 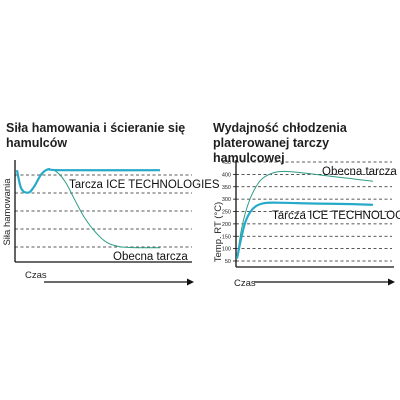 I want to click on right-series-current-line, so click(x=305, y=214).